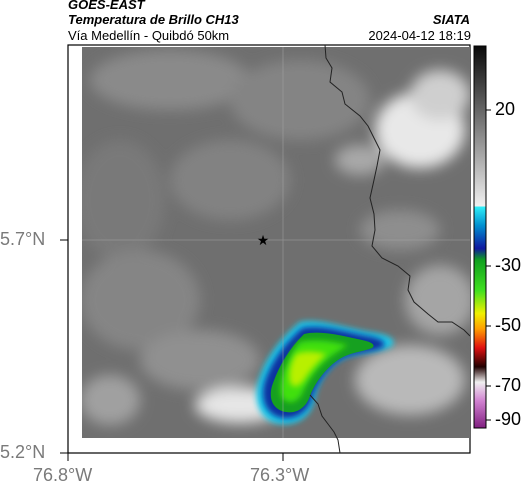  What do you see at coordinates (23, 452) in the screenshot?
I see `lat-label-5-2: 5.2°N` at bounding box center [23, 452].